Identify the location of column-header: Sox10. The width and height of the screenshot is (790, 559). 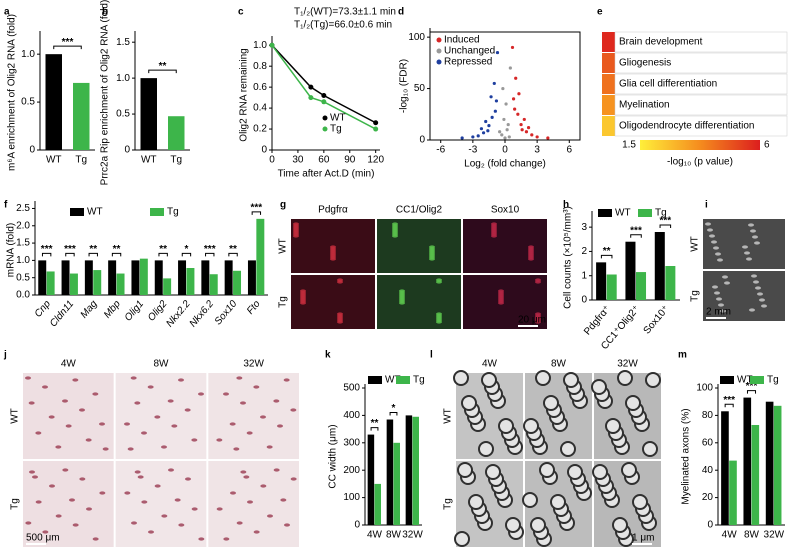
(505, 210).